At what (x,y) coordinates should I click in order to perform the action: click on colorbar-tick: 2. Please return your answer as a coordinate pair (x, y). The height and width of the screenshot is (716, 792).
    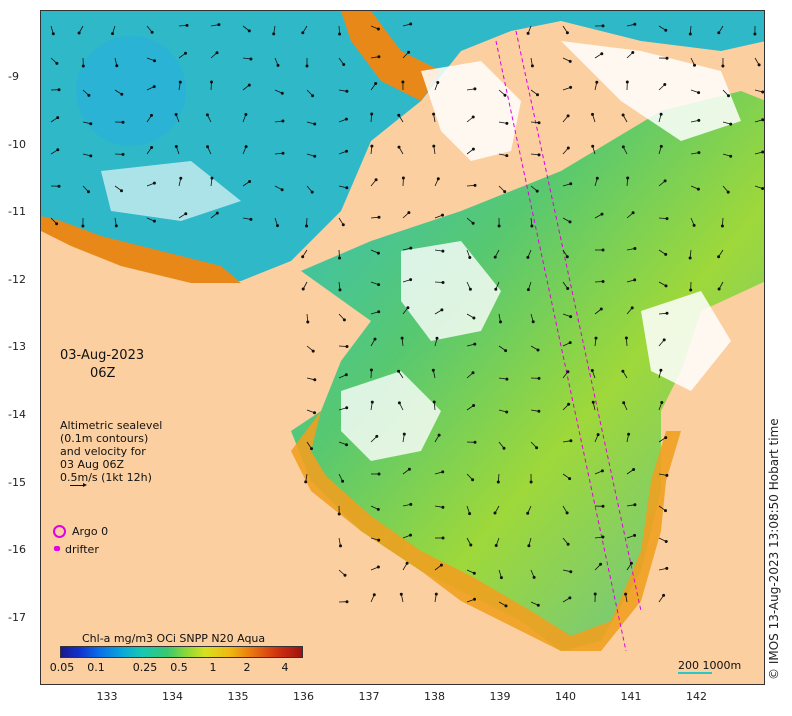
    Looking at the image, I should click on (247, 667).